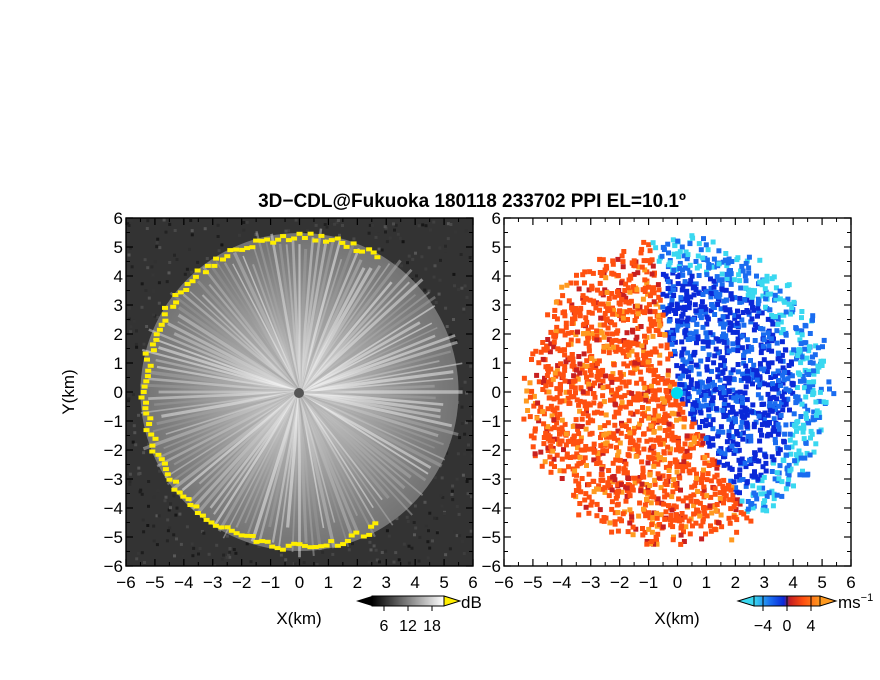 This screenshot has width=880, height=680. I want to click on velocity-y-tick-label: 6, so click(496, 218).